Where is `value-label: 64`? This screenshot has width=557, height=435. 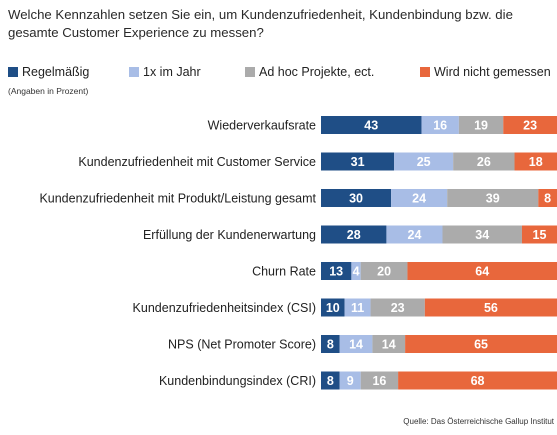
value-label: 64 is located at coordinates (482, 272).